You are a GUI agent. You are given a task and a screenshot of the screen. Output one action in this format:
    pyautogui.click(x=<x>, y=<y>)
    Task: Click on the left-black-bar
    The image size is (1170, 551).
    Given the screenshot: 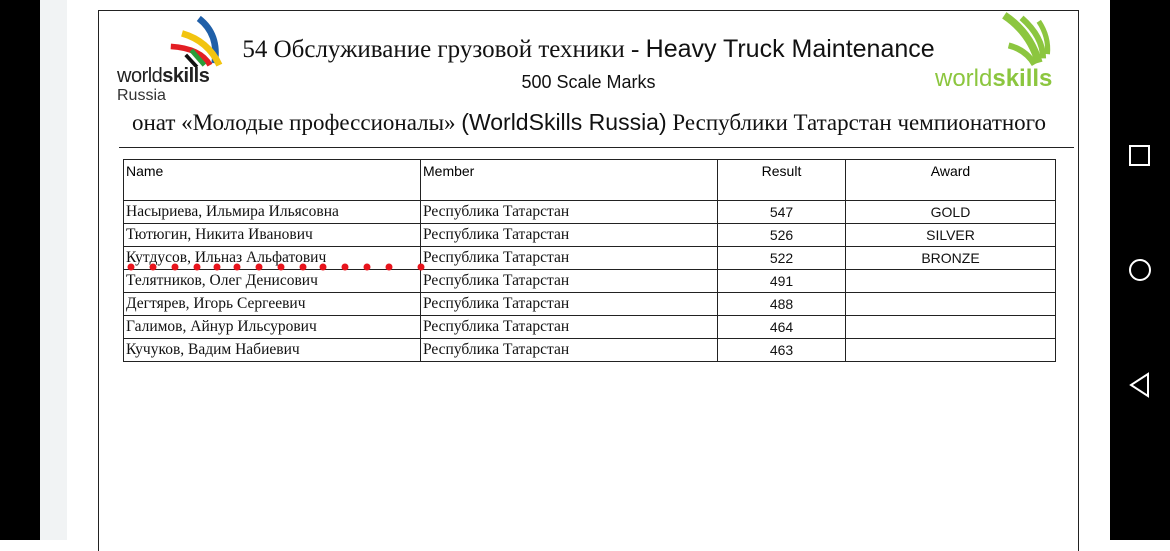 What is the action you would take?
    pyautogui.click(x=20, y=270)
    